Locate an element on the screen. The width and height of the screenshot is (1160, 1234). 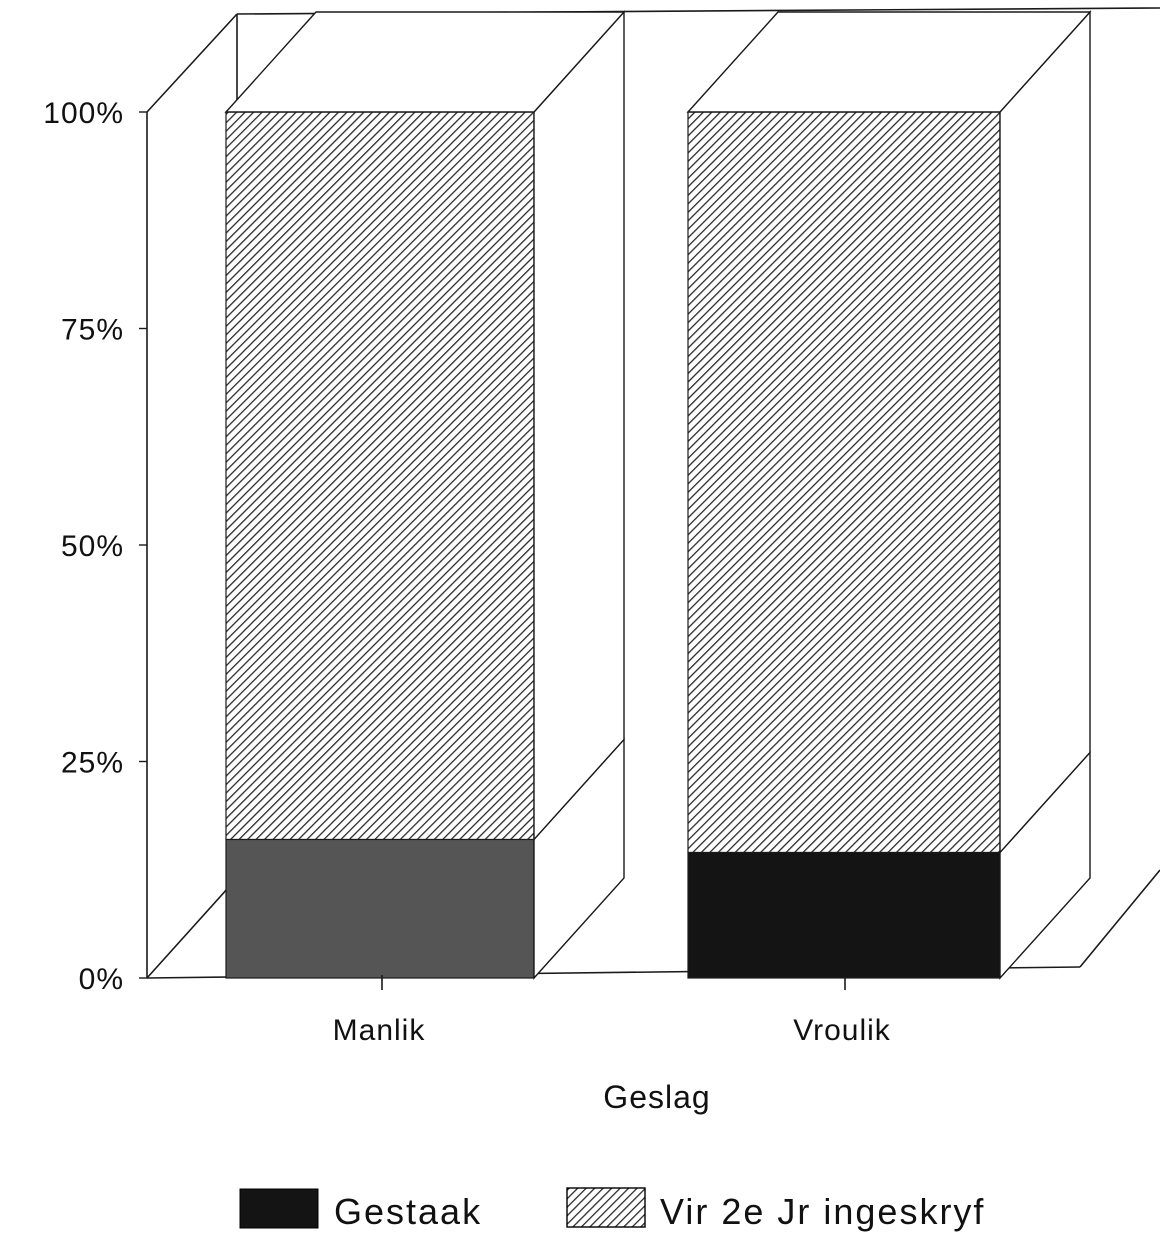
y-tick-label: 25% is located at coordinates (92, 763).